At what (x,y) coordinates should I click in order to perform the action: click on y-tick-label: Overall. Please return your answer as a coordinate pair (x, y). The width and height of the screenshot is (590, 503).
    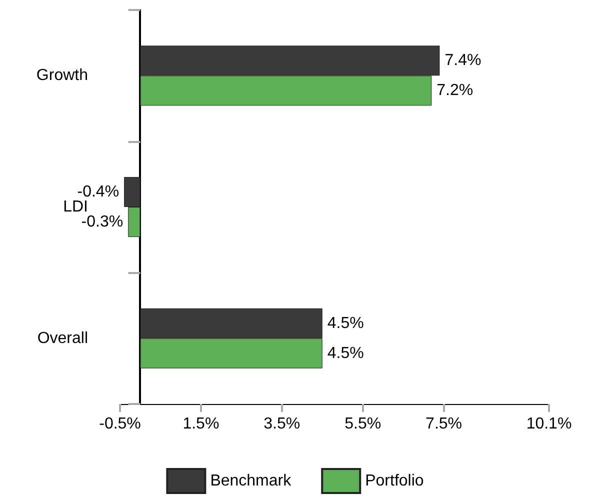
    Looking at the image, I should click on (62, 338).